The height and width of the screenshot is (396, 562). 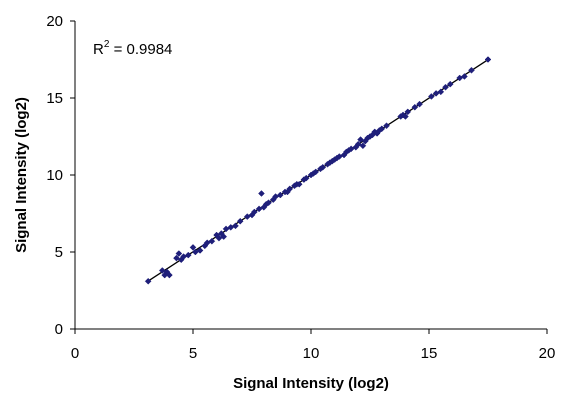 I want to click on y-tick-label: 0, so click(x=59, y=329).